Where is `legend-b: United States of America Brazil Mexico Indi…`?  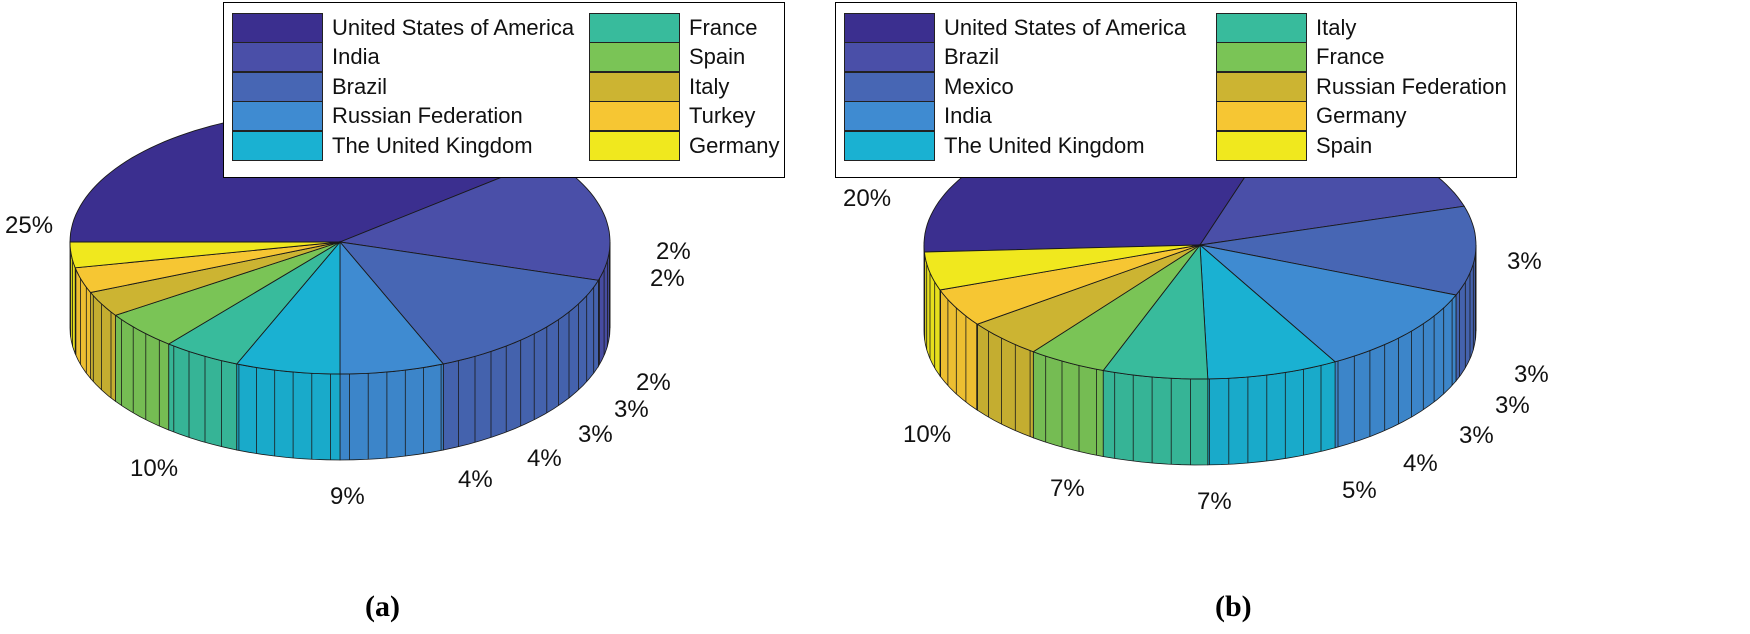
legend-b: United States of America Brazil Mexico Indi… is located at coordinates (1176, 90).